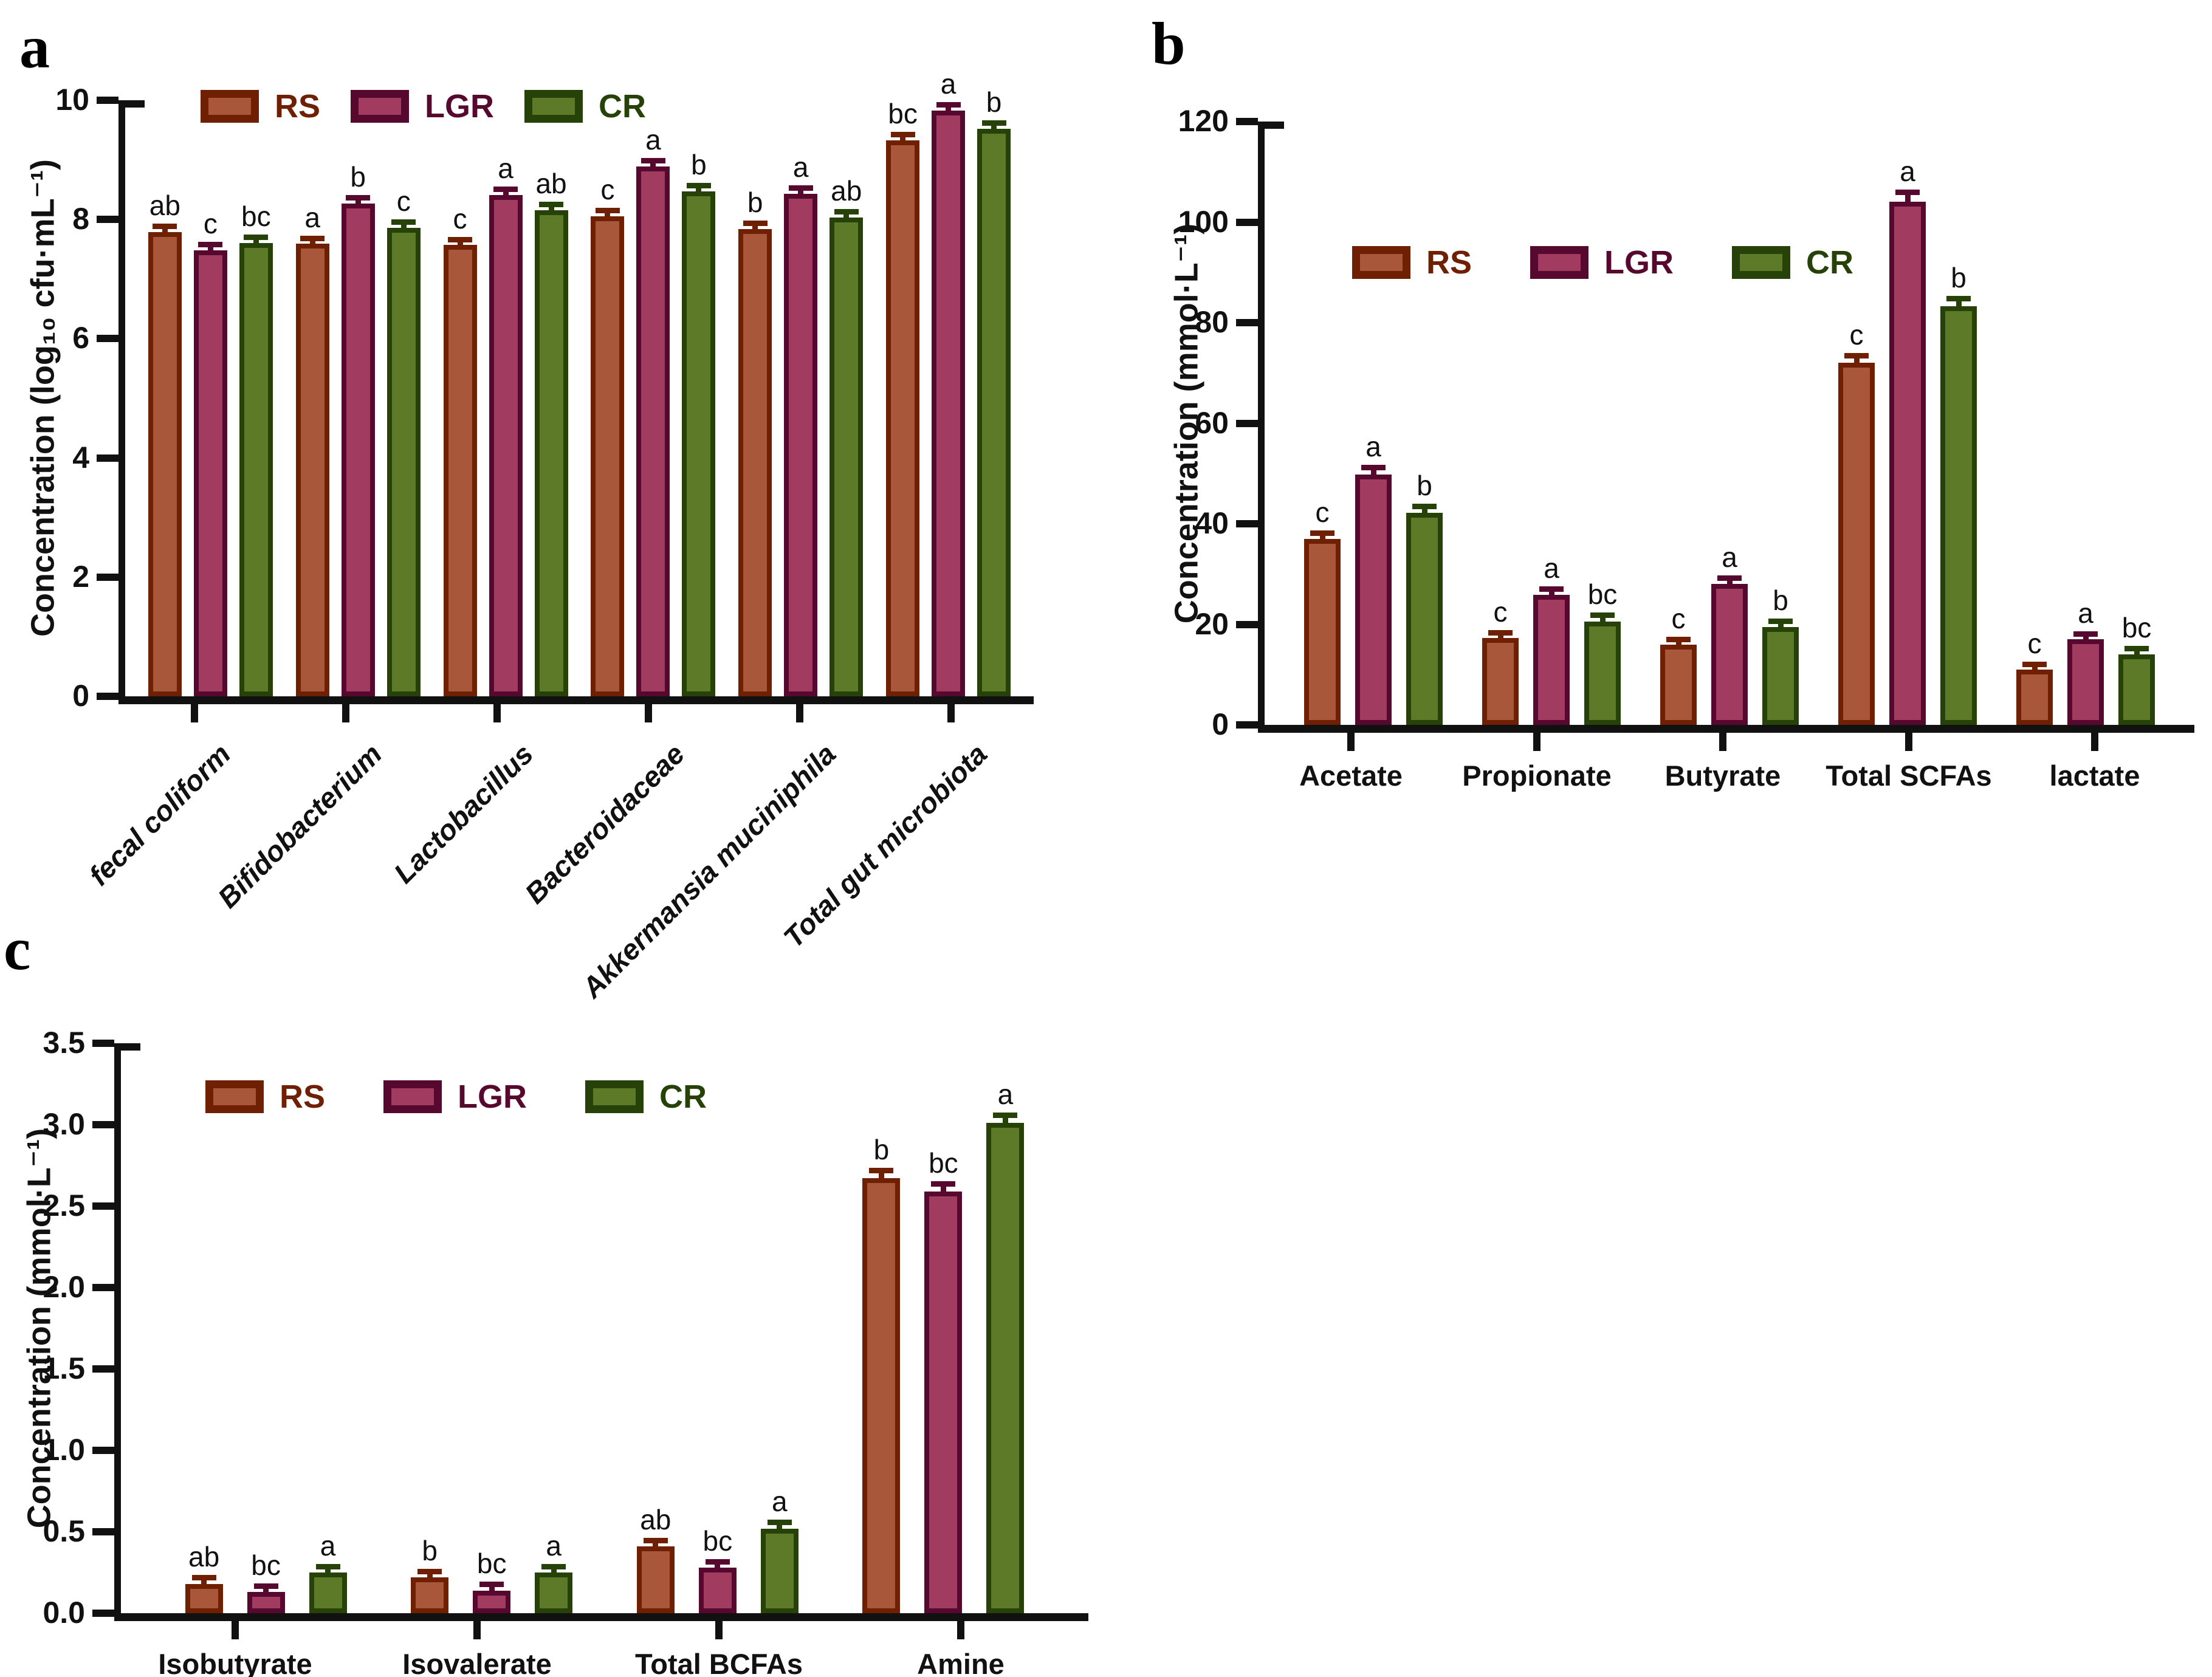  I want to click on y-tick-label-c: 0.0, so click(64, 1613).